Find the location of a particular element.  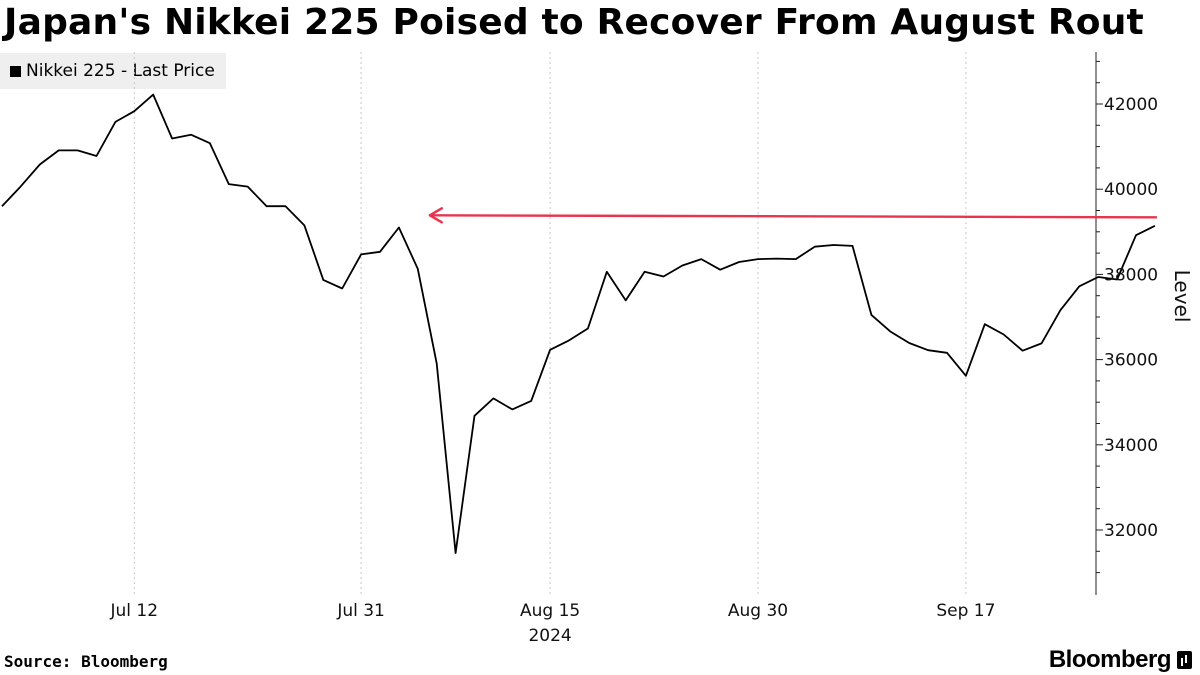

x-tick-label: Aug 15 is located at coordinates (550, 611).